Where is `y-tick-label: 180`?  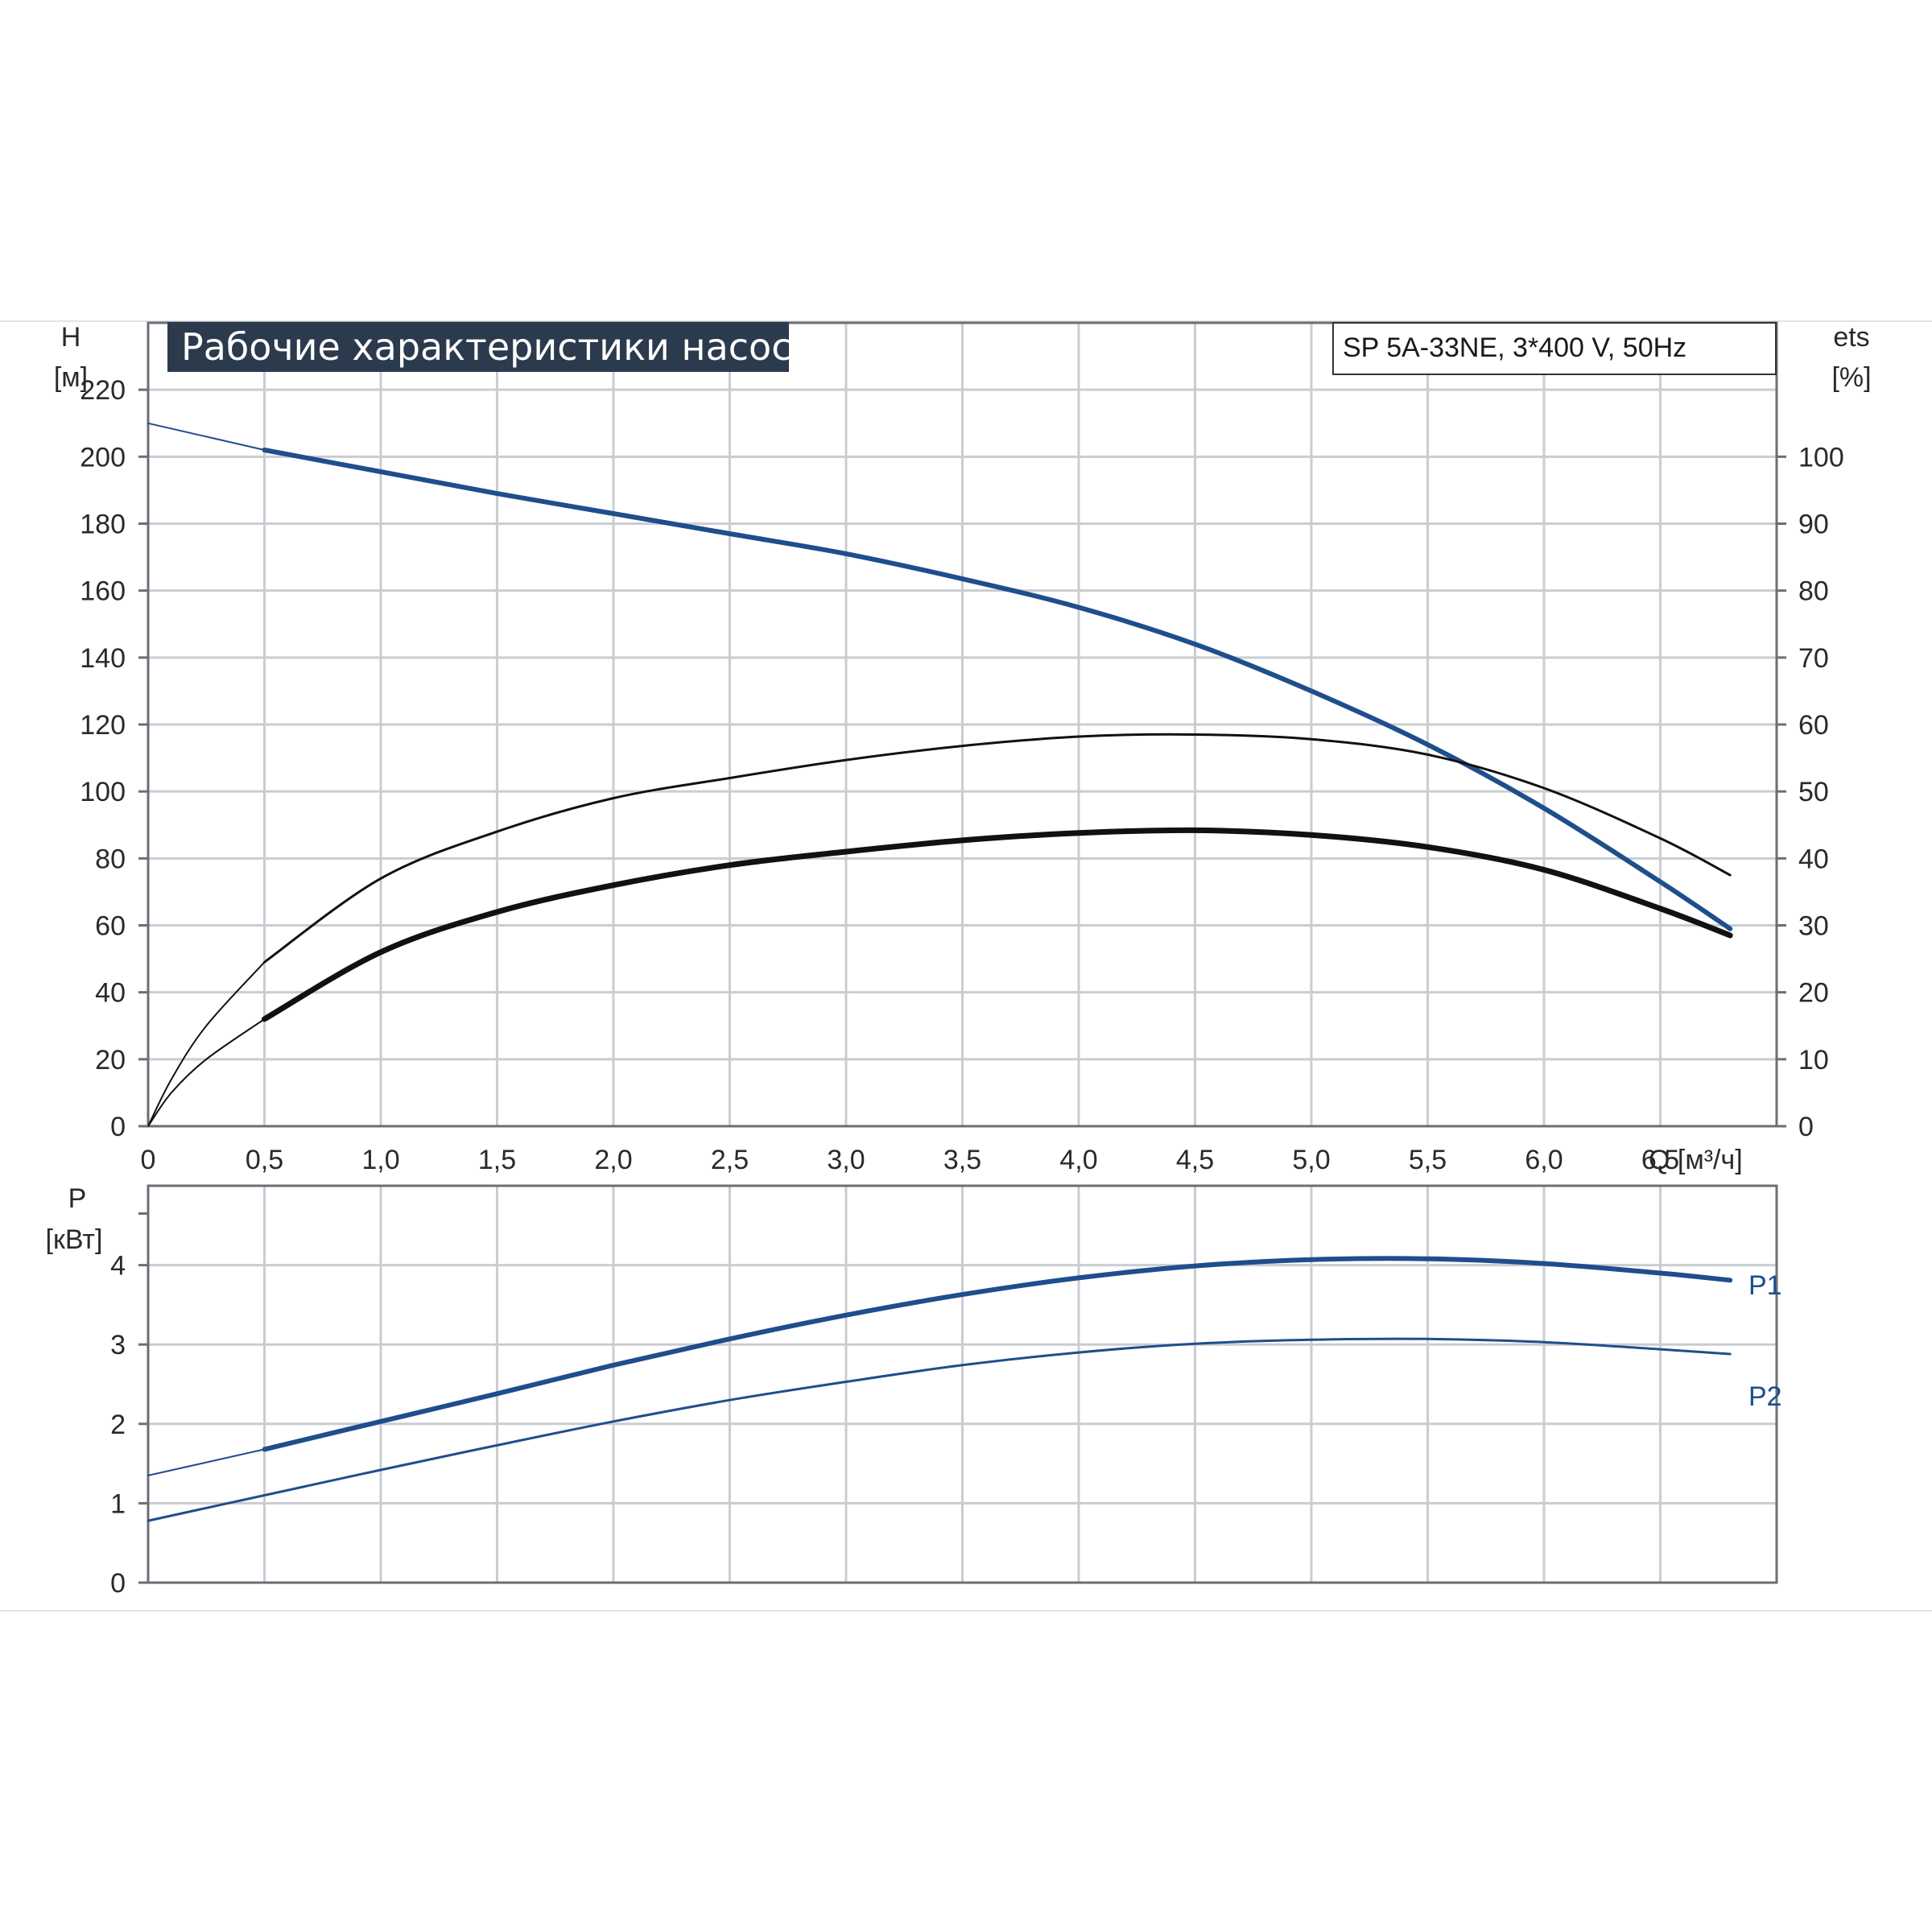 y-tick-label: 180 is located at coordinates (103, 525).